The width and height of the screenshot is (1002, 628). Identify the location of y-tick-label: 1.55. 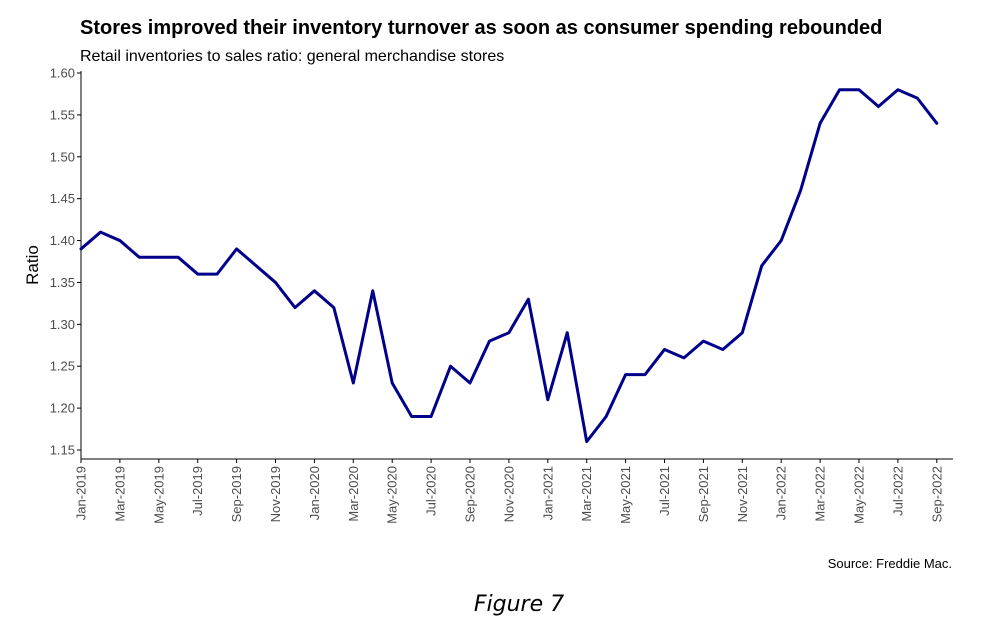
(62, 114).